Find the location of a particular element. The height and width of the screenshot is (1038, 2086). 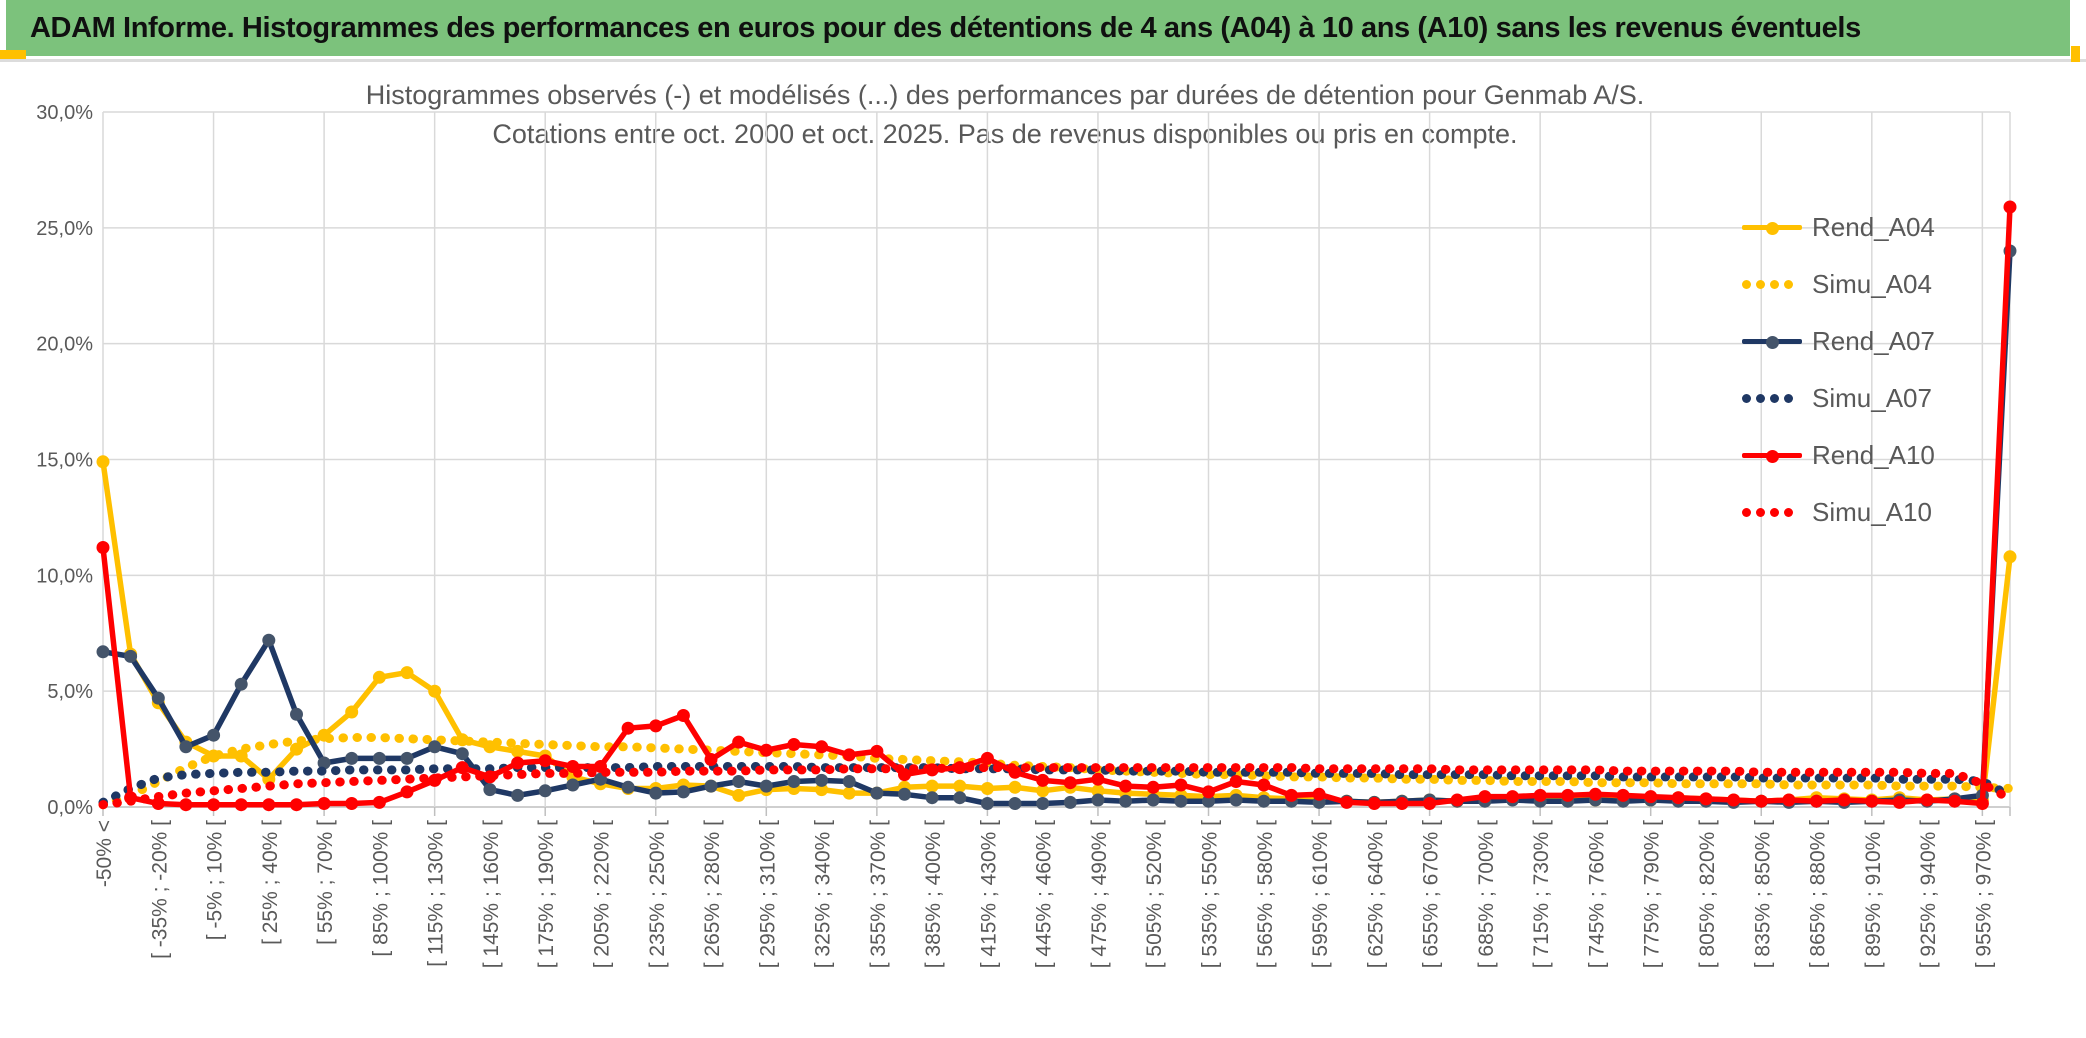

legend-item-Simu_A07: Simu_A07 is located at coordinates (1838, 398).